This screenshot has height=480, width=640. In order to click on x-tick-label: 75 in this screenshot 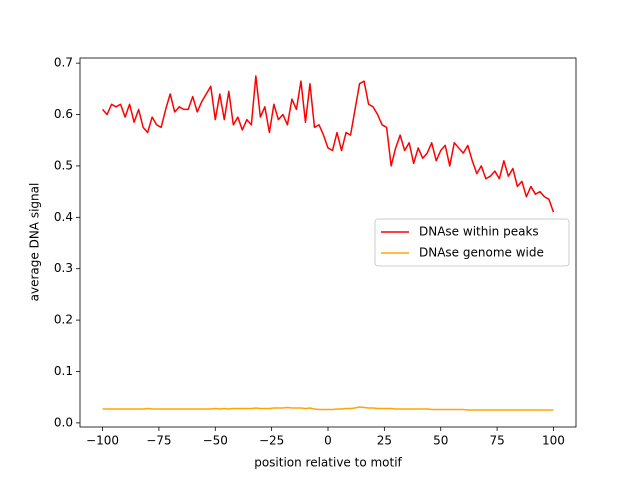, I will do `click(496, 441)`.